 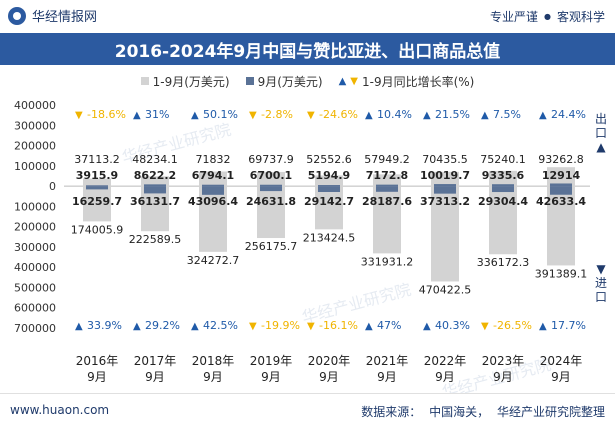 I want to click on triangle-down-icon: ▼, so click(x=354, y=81).